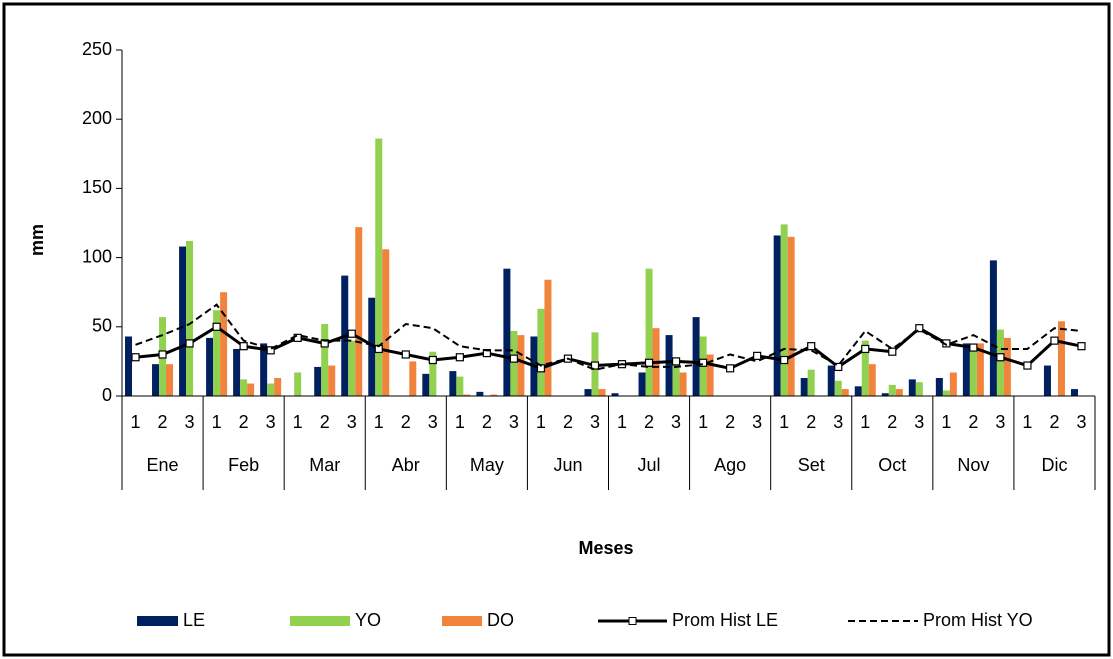 The height and width of the screenshot is (659, 1113). What do you see at coordinates (487, 465) in the screenshot?
I see `month-label: May` at bounding box center [487, 465].